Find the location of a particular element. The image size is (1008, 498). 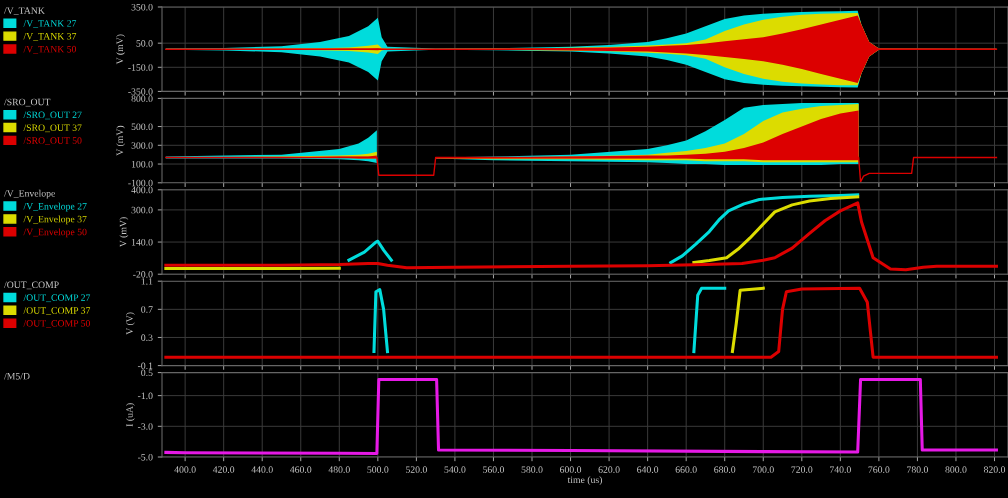

y-tick-label: 50.0 is located at coordinates (144, 43).